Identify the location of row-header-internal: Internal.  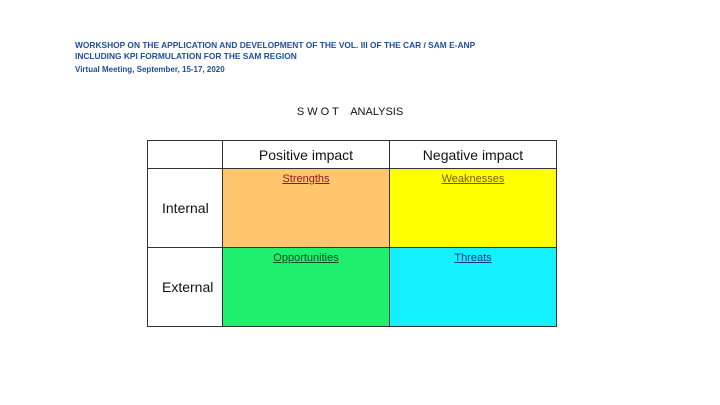
(185, 208).